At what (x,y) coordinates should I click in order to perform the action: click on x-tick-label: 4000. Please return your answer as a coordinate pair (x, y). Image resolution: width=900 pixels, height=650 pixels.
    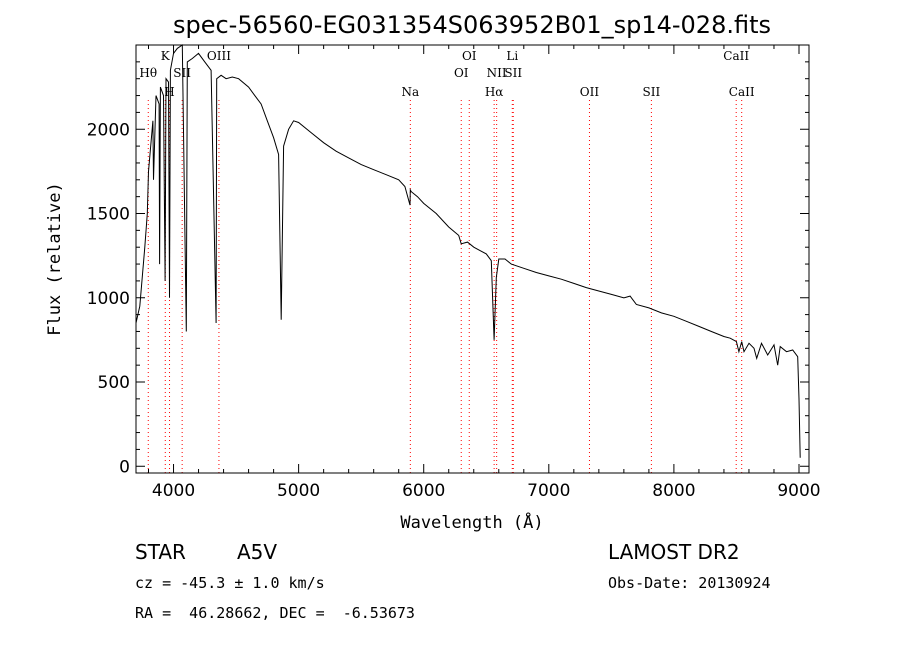
    Looking at the image, I should click on (173, 491).